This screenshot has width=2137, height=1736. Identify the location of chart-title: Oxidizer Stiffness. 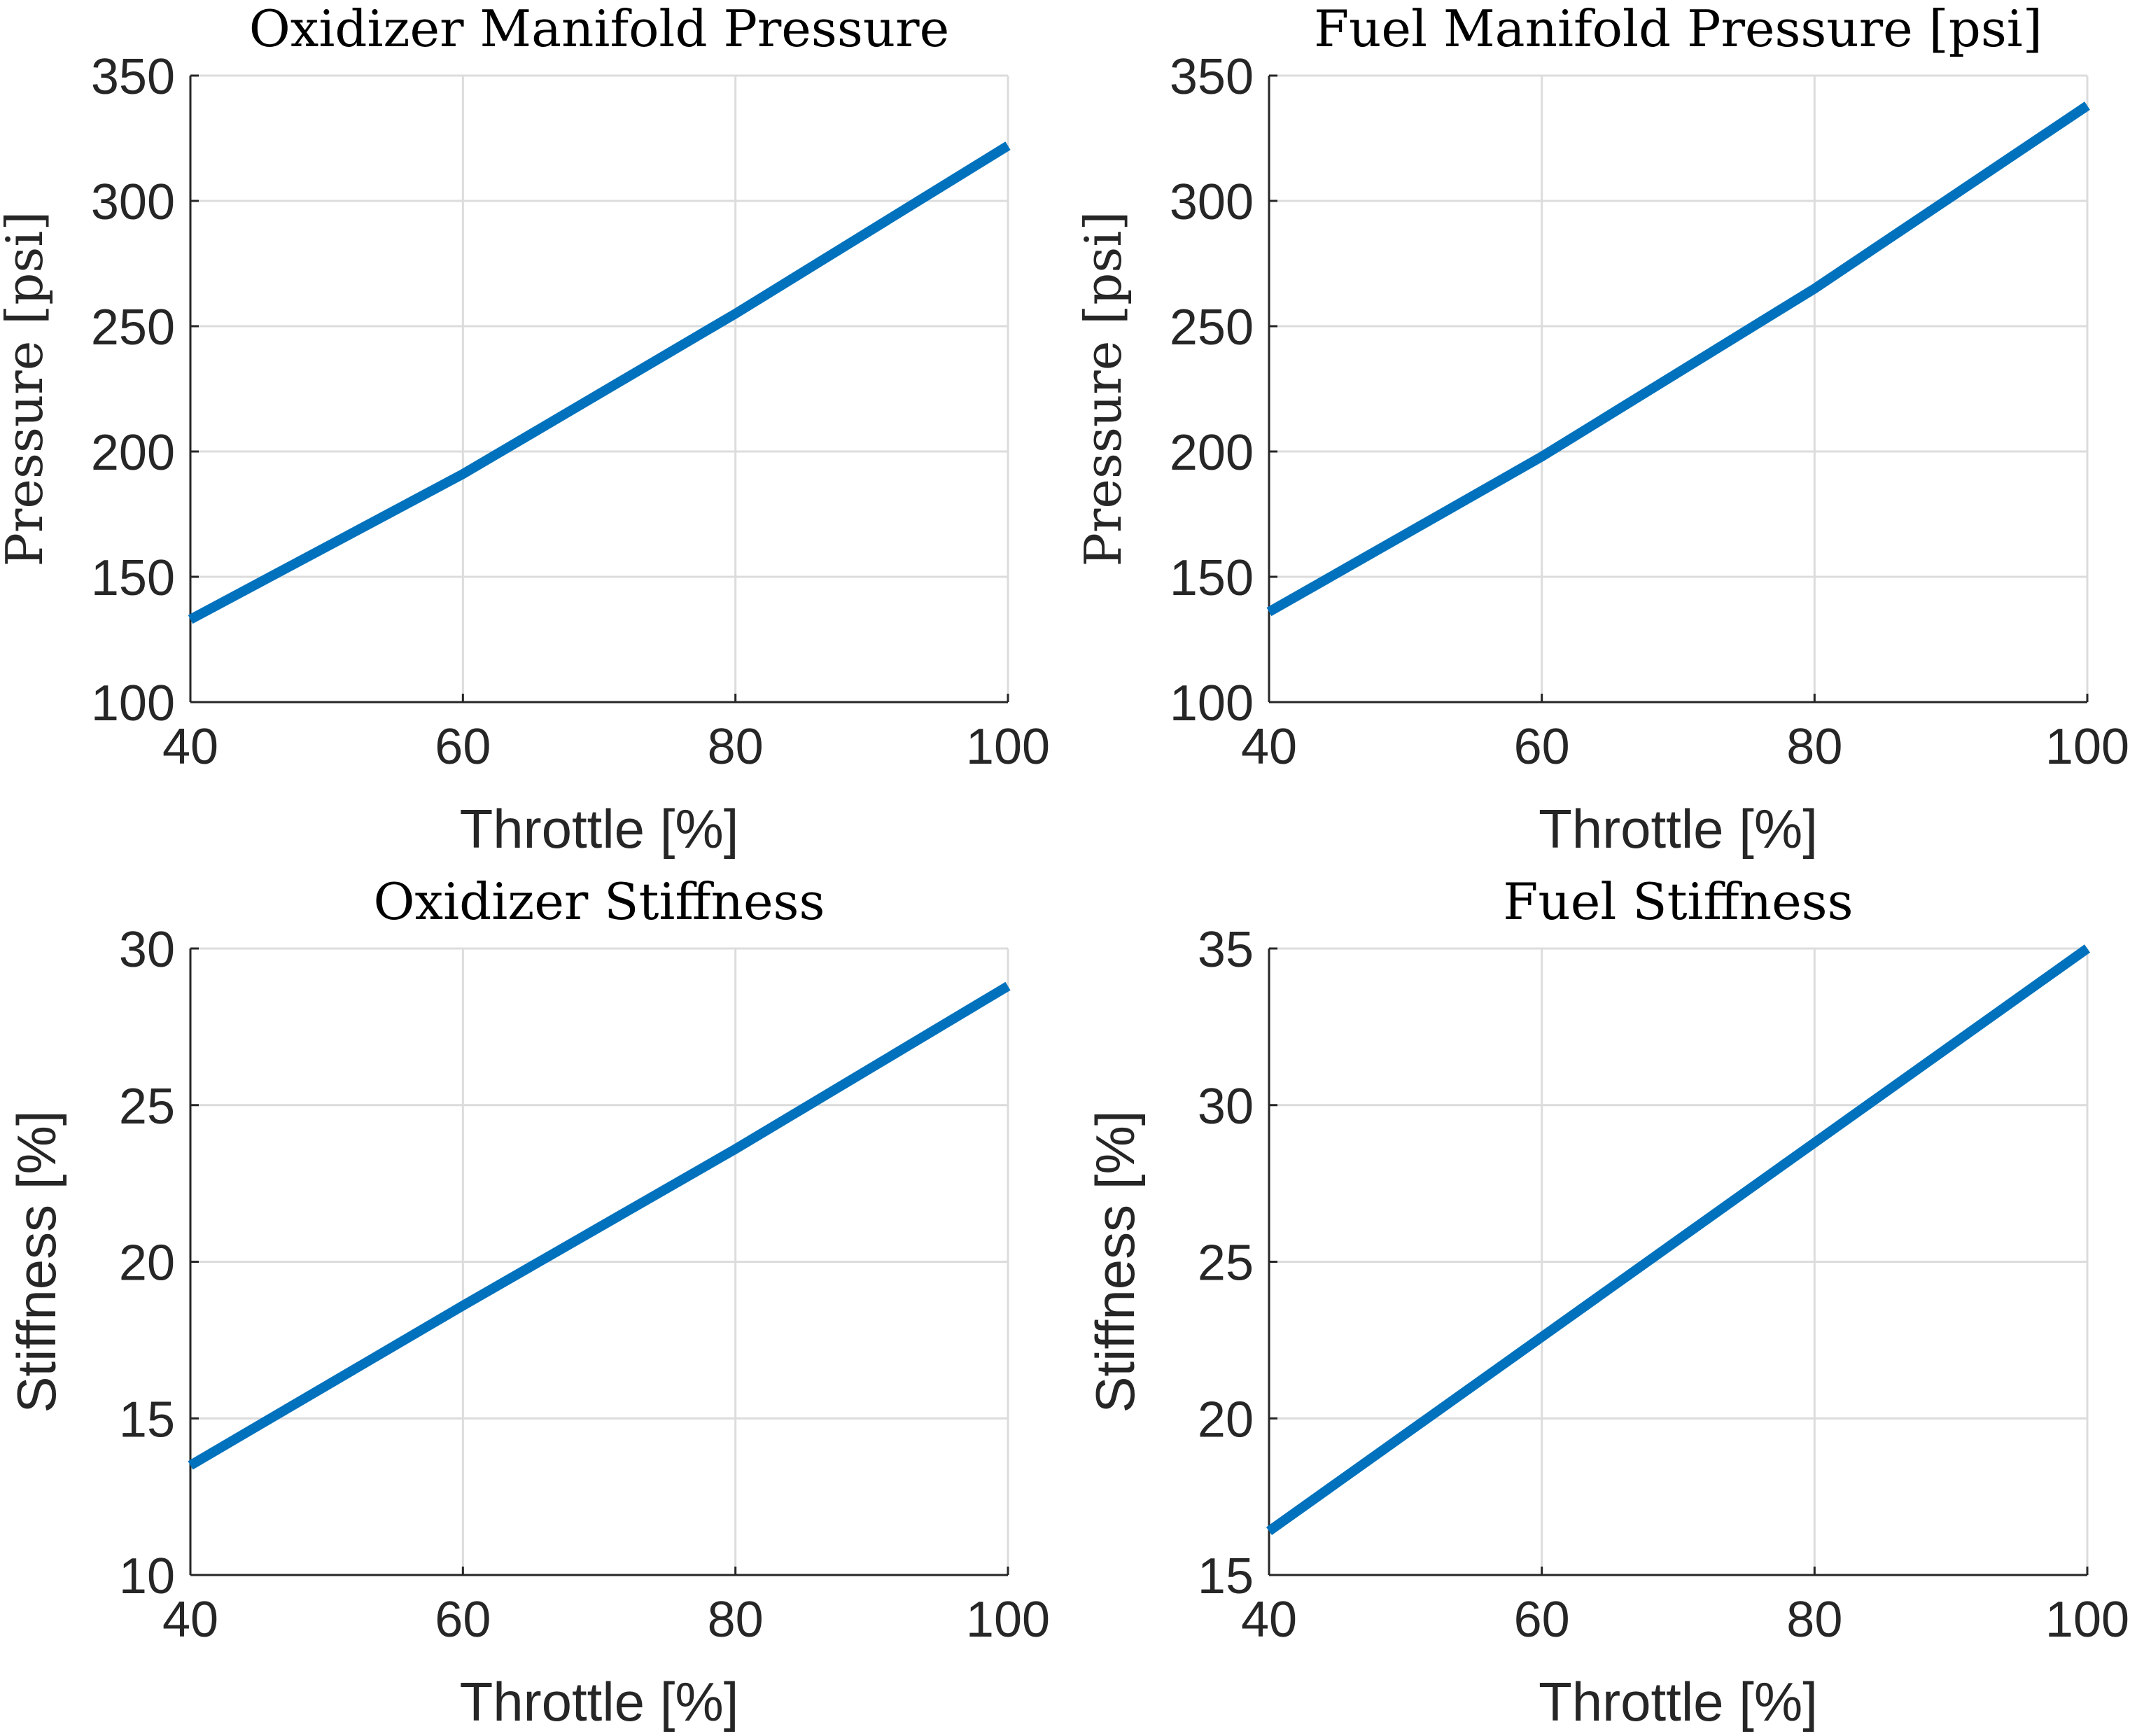
(599, 901).